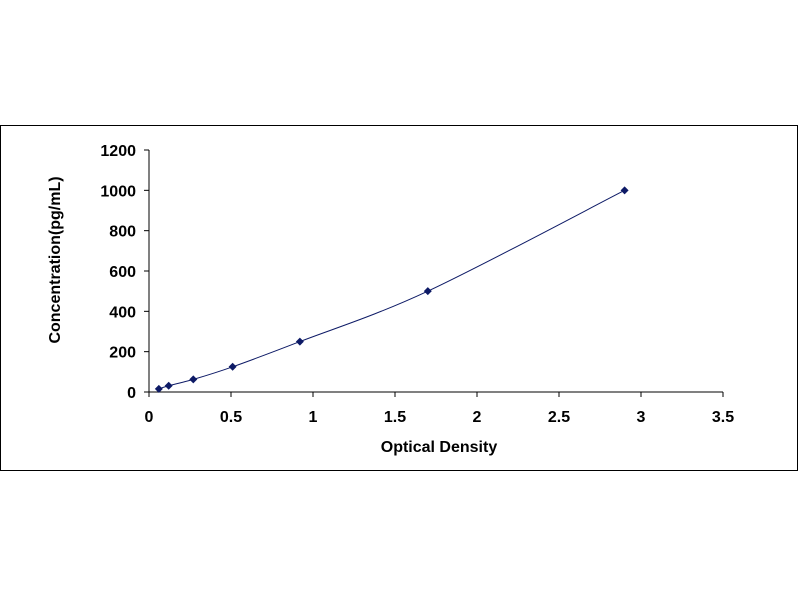  Describe the element at coordinates (313, 417) in the screenshot. I see `x-tick-label: 1` at that location.